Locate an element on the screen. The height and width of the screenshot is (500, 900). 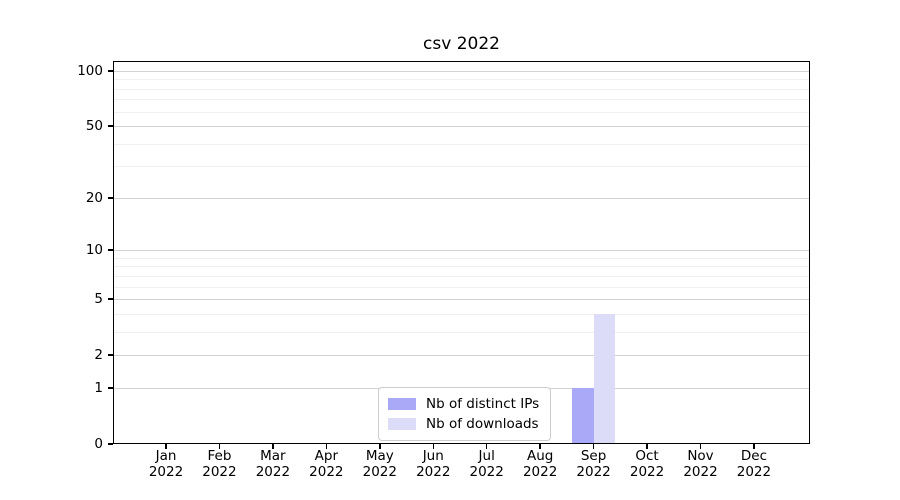
y-tick-label: 10 is located at coordinates (94, 250).